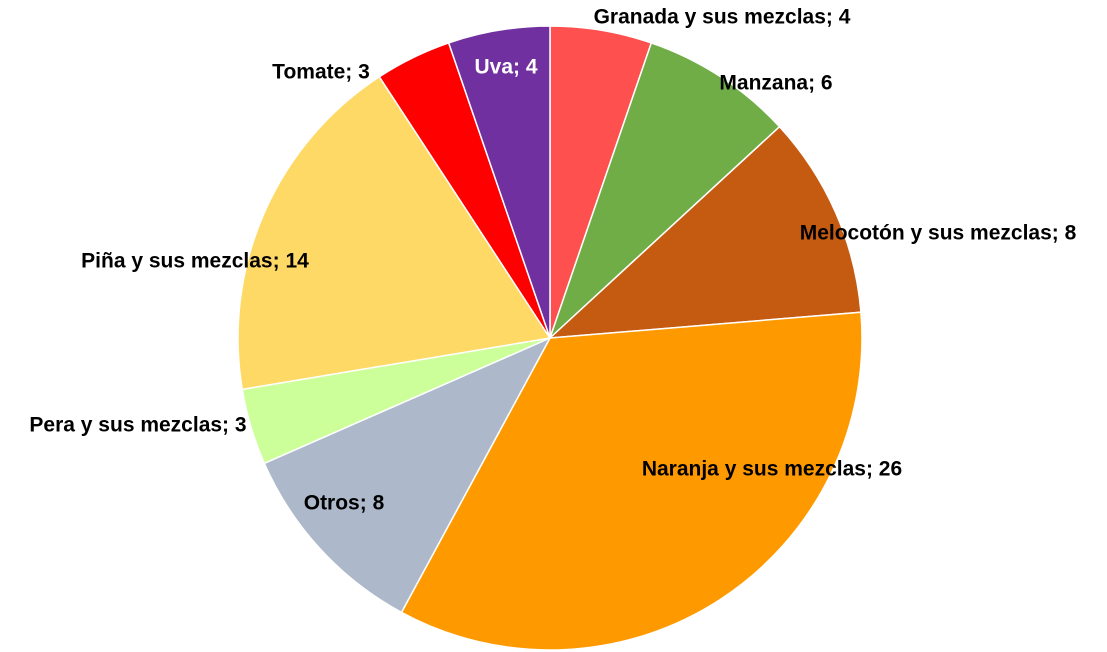 This screenshot has height=652, width=1107. Describe the element at coordinates (772, 469) in the screenshot. I see `data-label: Naranja y sus mezclas; 26` at that location.